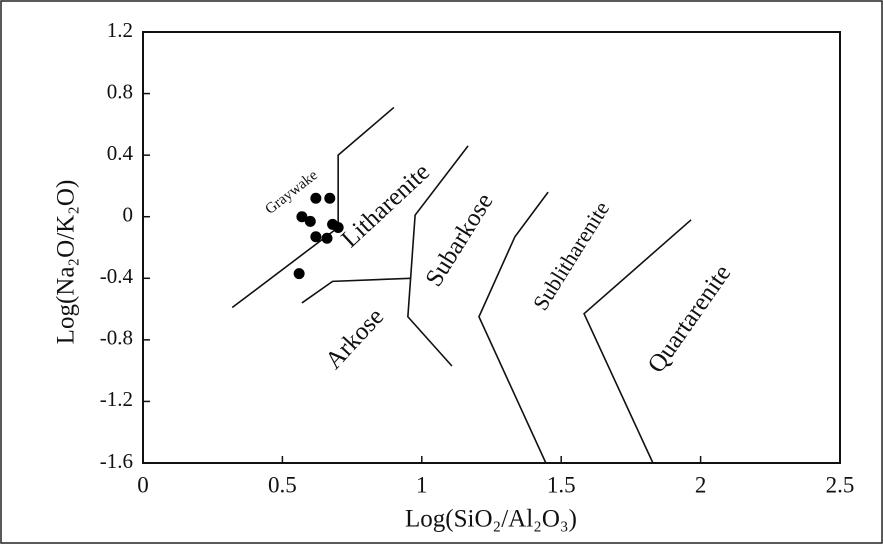 Image resolution: width=883 pixels, height=544 pixels. Describe the element at coordinates (701, 484) in the screenshot. I see `x-tick-label: 2` at that location.